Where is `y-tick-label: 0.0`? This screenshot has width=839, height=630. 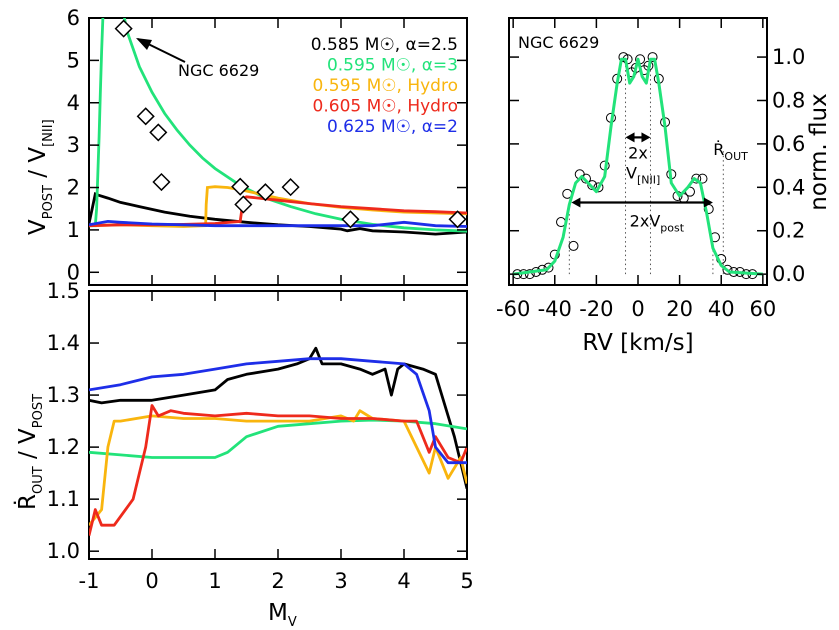 y-tick-label: 0.0 is located at coordinates (788, 274).